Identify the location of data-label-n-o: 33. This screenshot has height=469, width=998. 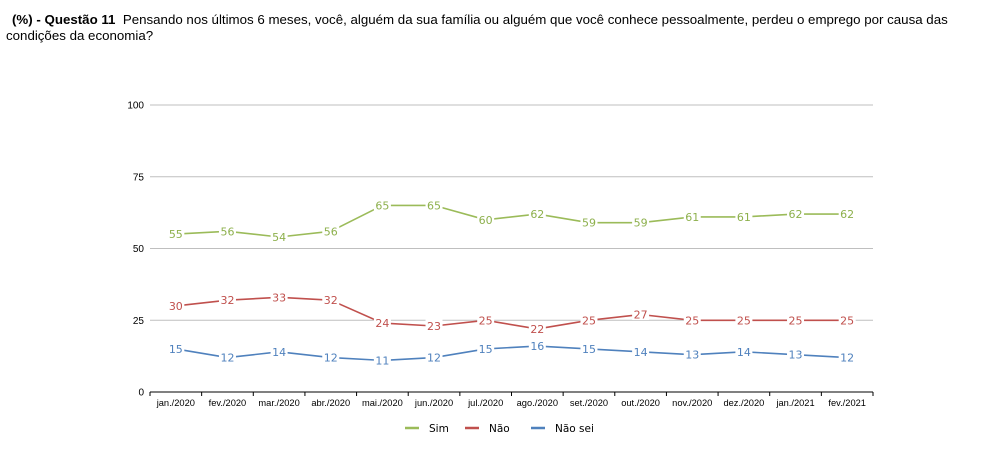
(279, 297).